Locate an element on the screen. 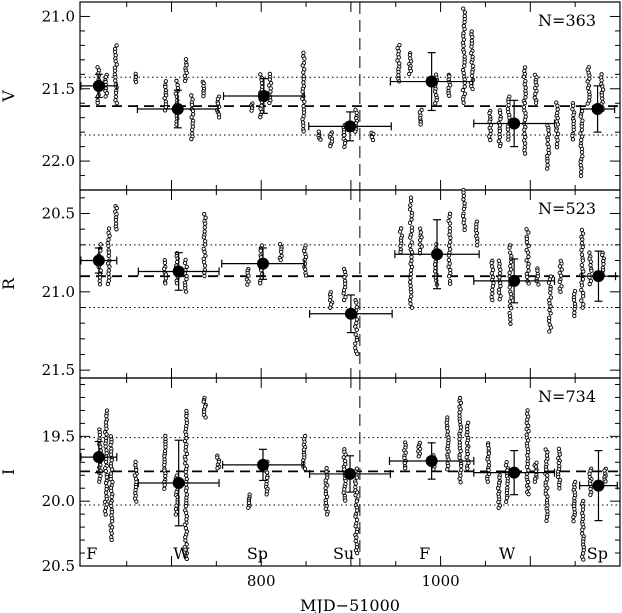  y-tick-label: 21.5 is located at coordinates (58, 89).